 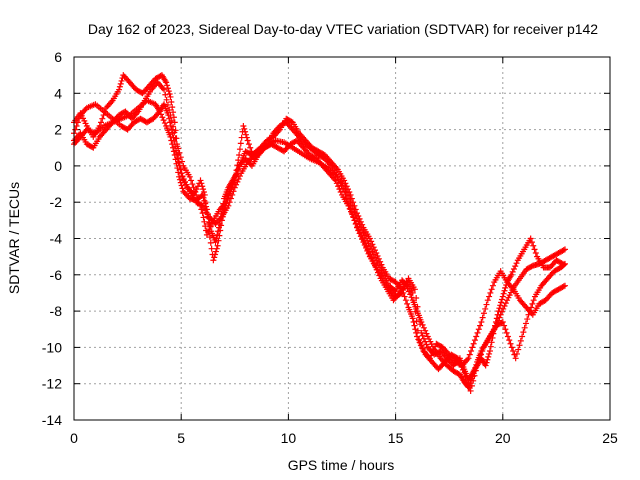 I want to click on y-tick-label: 6, so click(x=58, y=57).